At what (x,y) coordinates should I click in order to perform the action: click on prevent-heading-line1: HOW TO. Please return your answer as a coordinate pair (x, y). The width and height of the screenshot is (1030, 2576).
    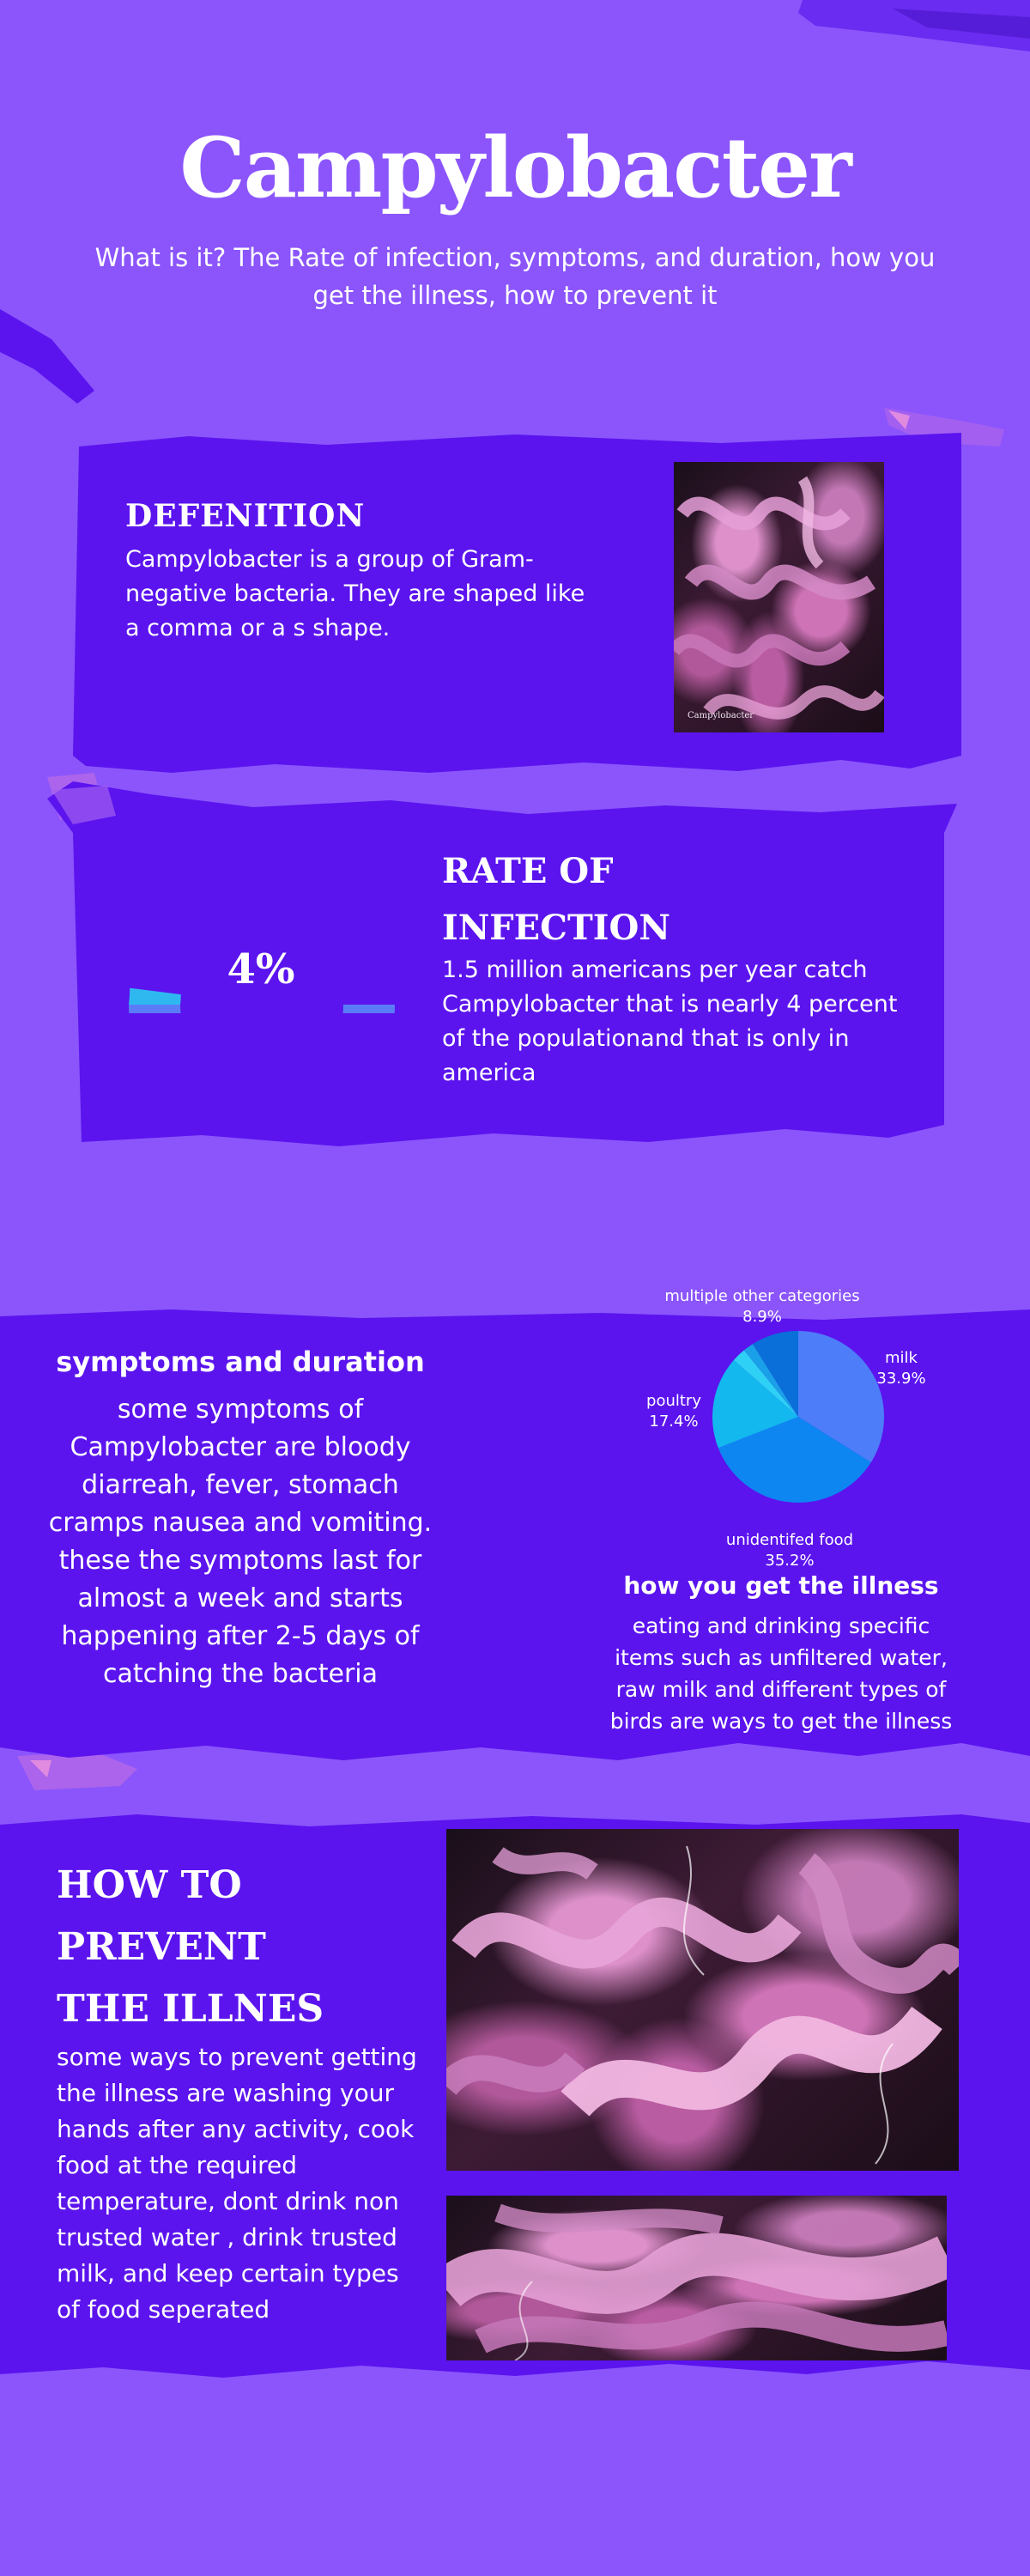
    Looking at the image, I should click on (149, 1885).